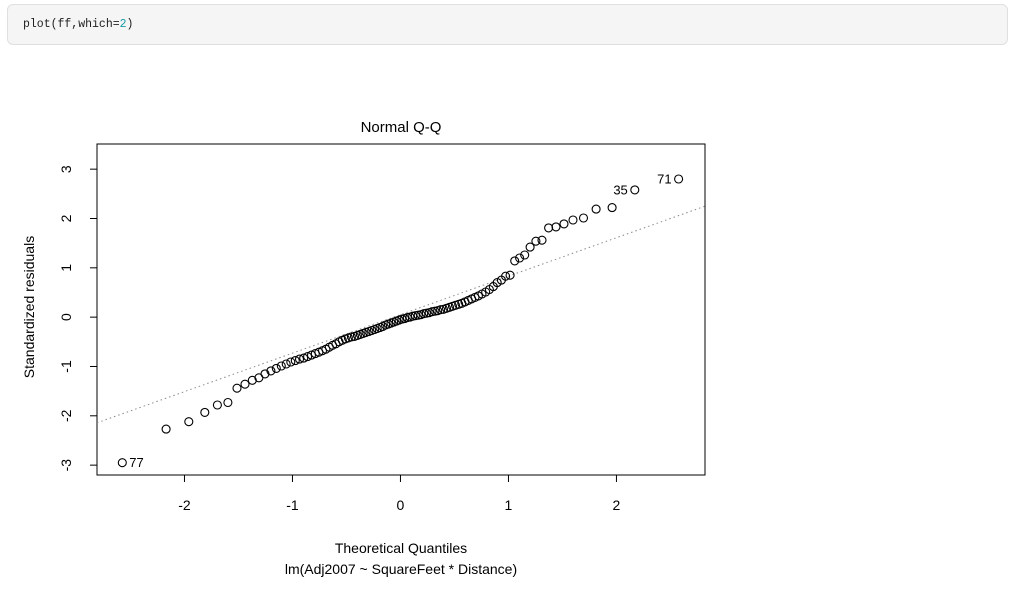 Image resolution: width=1024 pixels, height=590 pixels. Describe the element at coordinates (71, 24) in the screenshot. I see `code-token: plot(ff,which=` at that location.